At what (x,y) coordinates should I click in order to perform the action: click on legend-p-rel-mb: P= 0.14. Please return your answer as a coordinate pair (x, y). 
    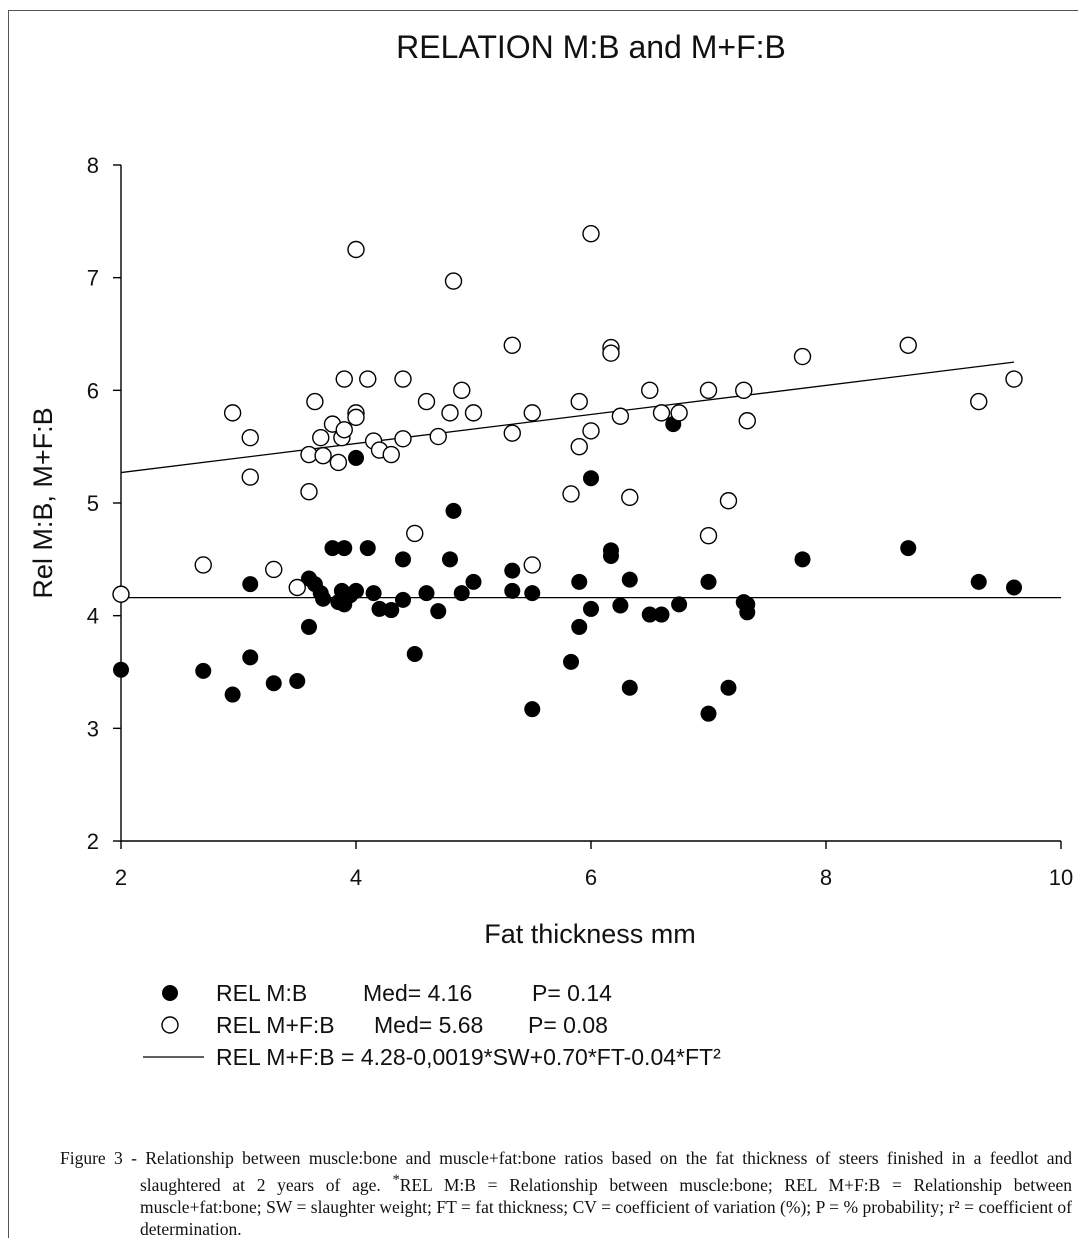
    Looking at the image, I should click on (572, 993).